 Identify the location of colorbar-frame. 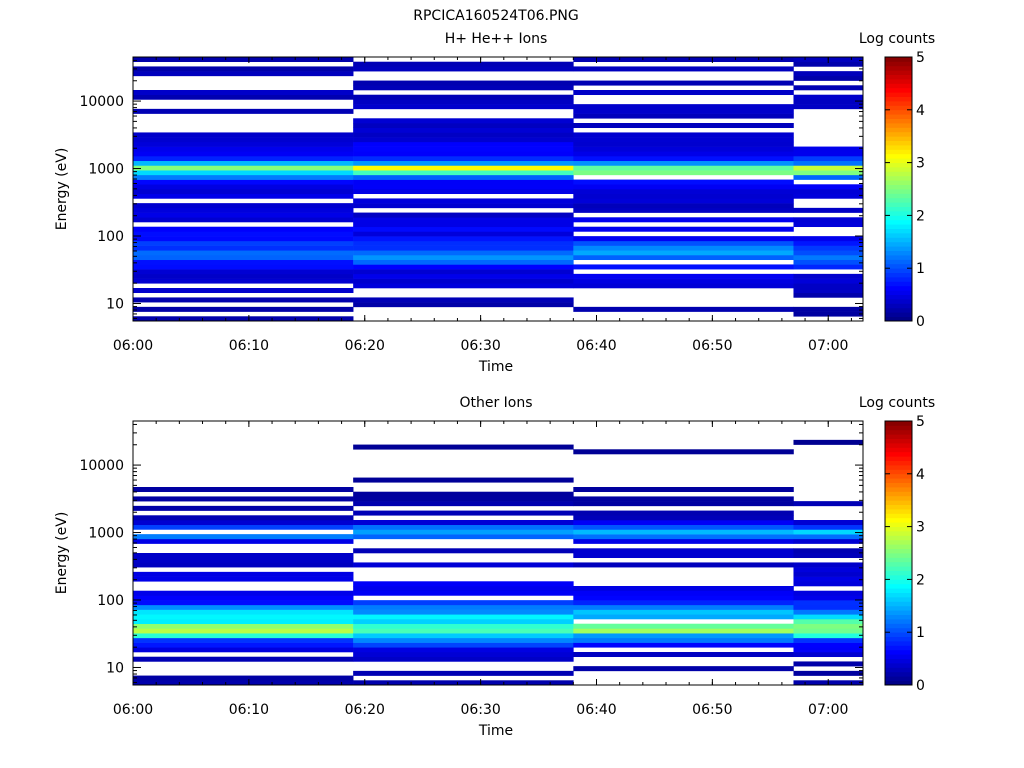
(898, 553).